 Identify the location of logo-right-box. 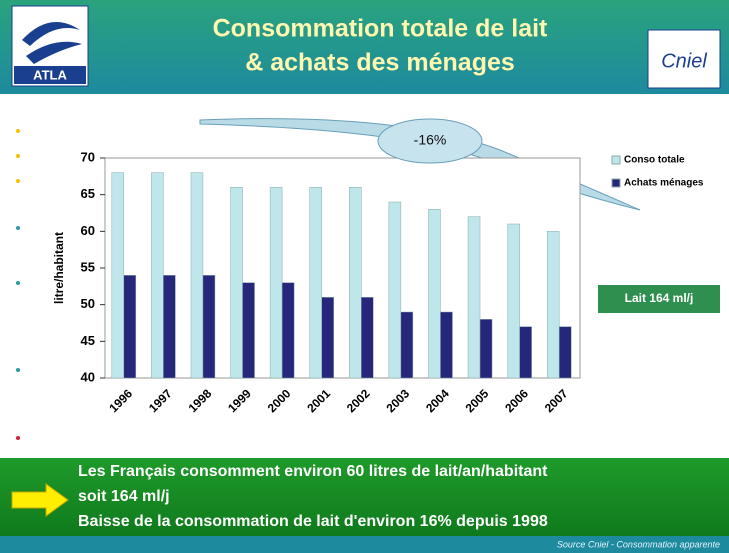
(684, 59).